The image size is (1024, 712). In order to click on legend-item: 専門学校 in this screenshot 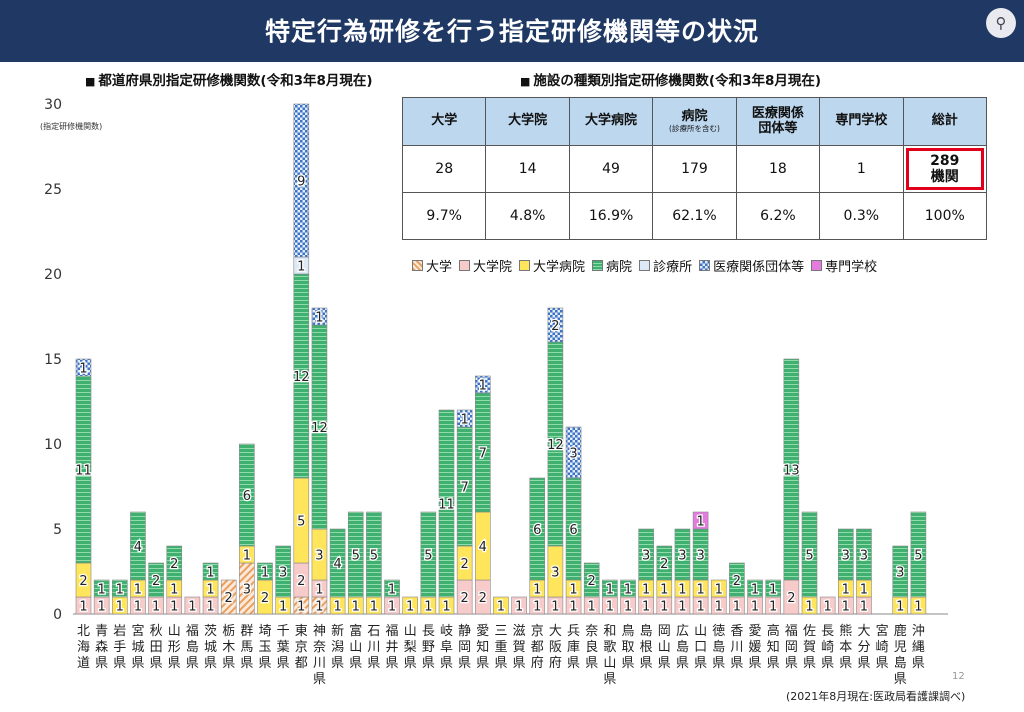, I will do `click(844, 265)`.